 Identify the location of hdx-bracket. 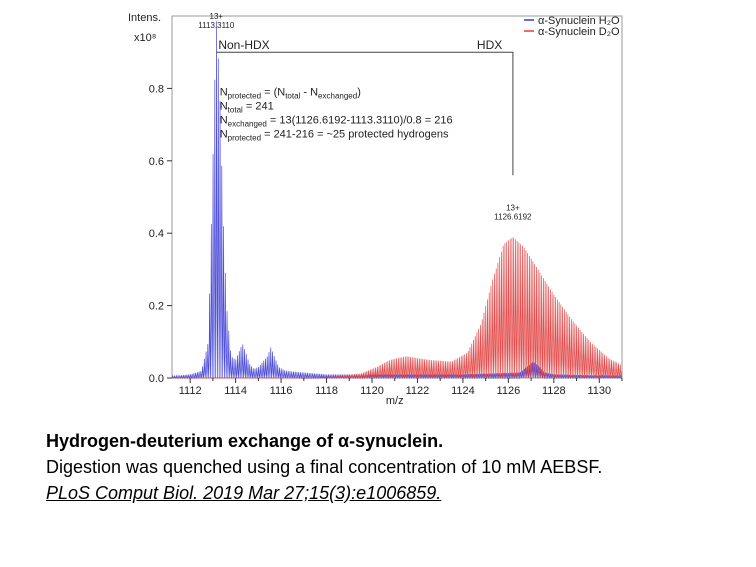
(365, 113).